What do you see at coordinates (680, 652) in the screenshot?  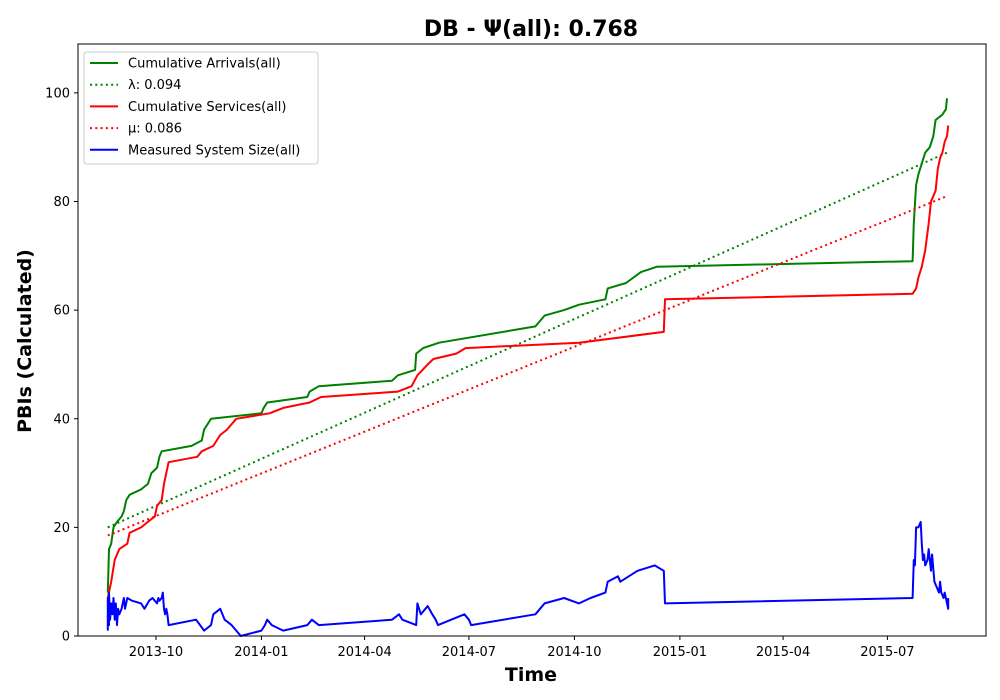 I see `x-tick-label: 2015-01` at bounding box center [680, 652].